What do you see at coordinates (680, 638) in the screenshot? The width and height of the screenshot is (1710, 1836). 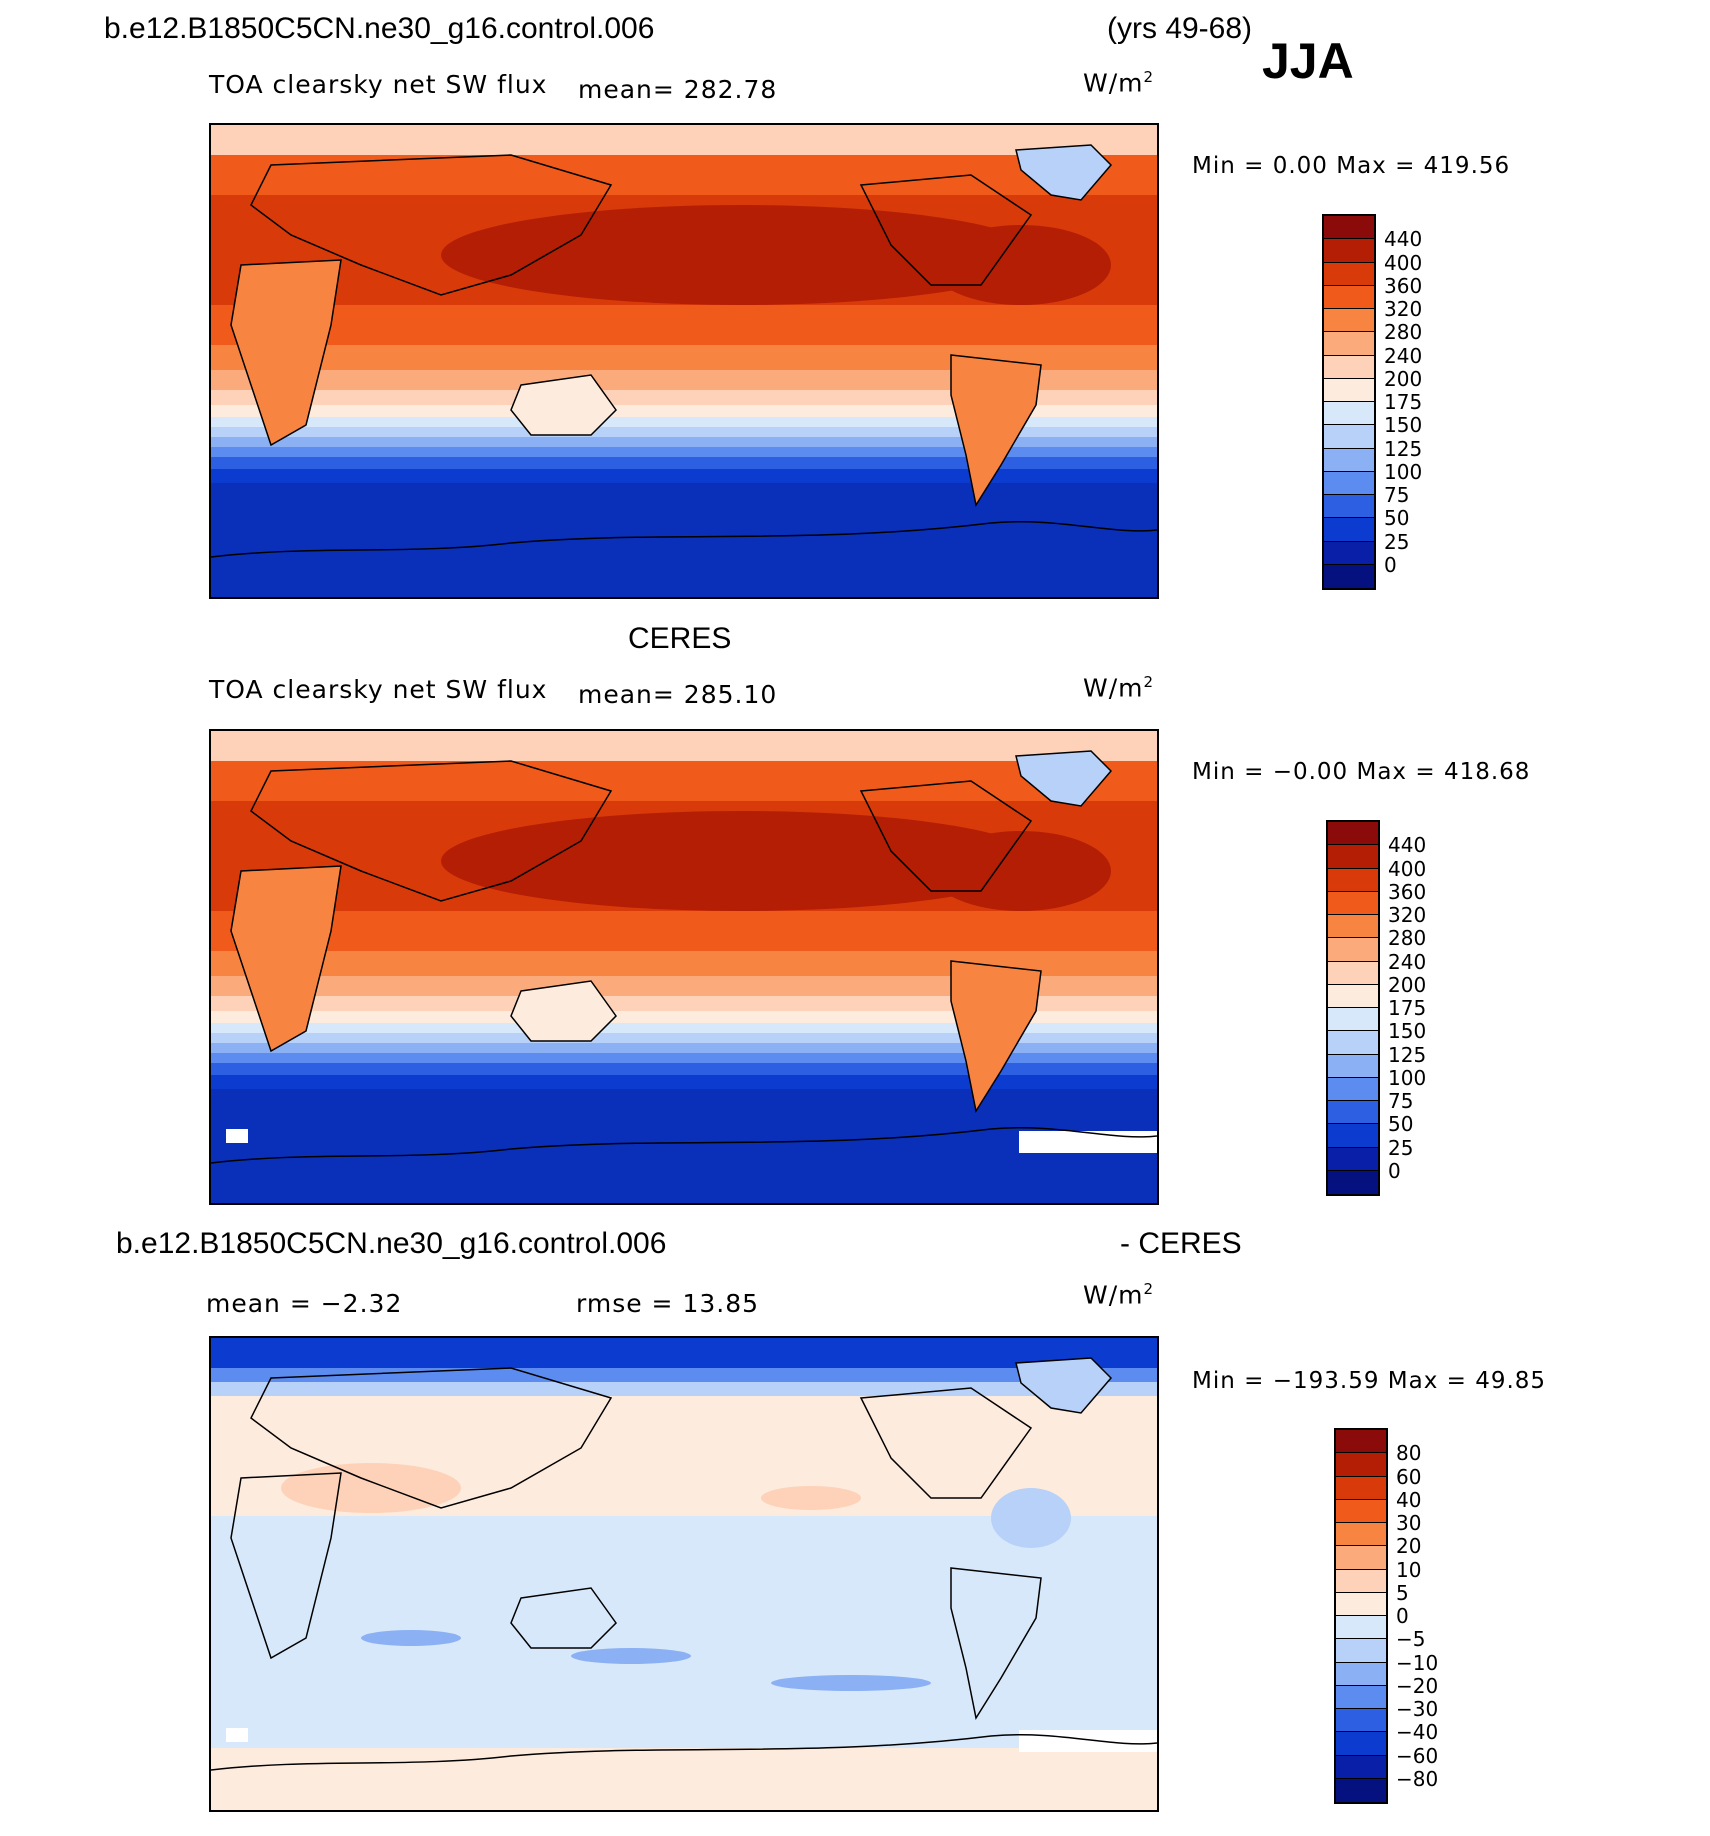 I see `panel2-title: CERES` at bounding box center [680, 638].